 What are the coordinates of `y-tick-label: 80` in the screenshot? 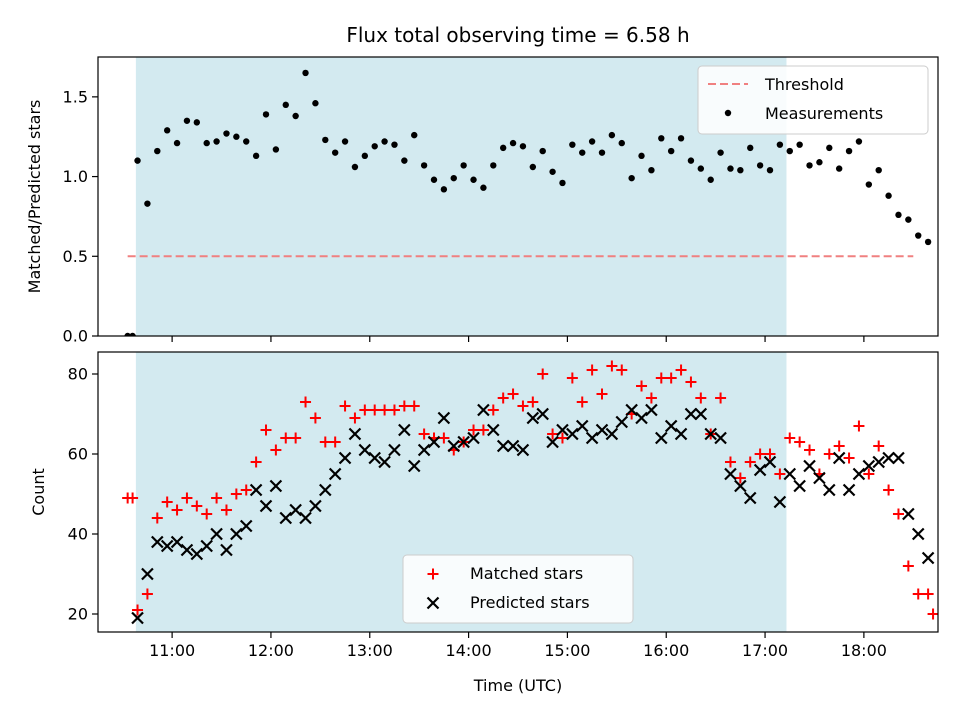 It's located at (78, 374).